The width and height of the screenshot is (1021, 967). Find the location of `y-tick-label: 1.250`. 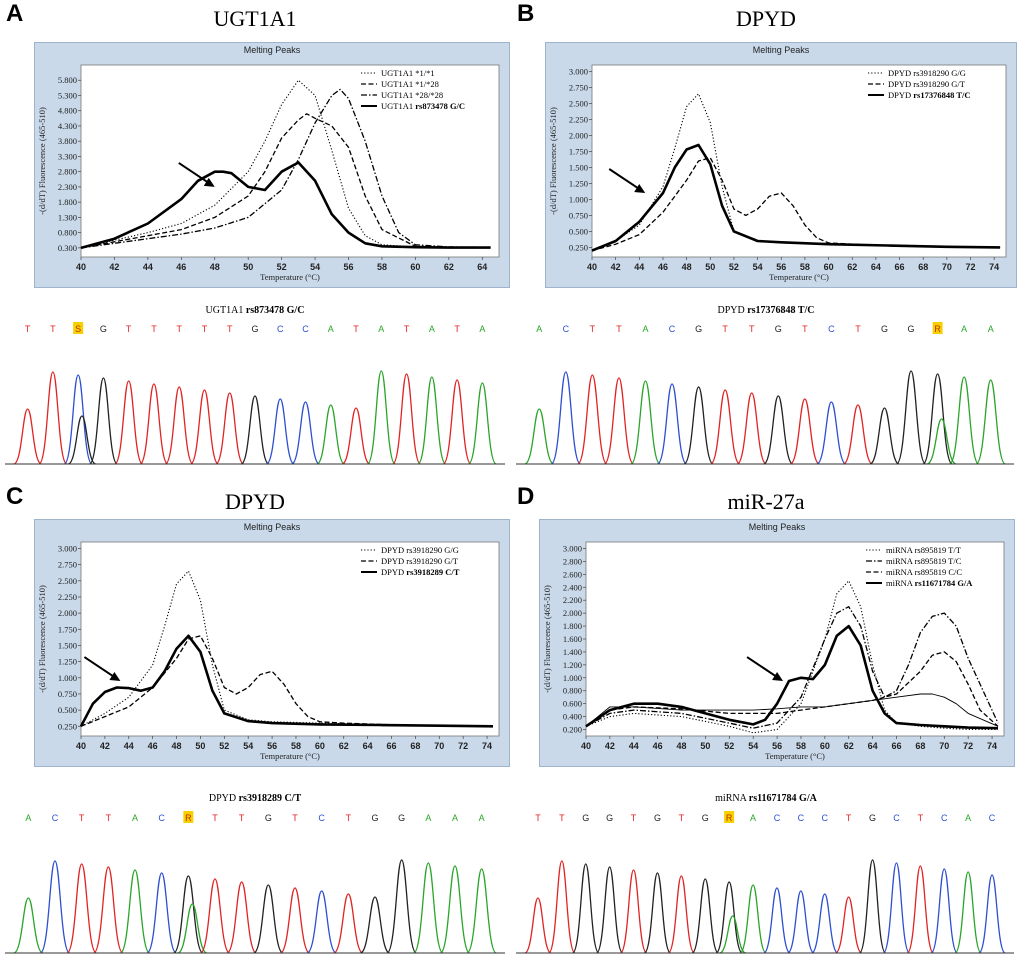

y-tick-label: 1.250 is located at coordinates (67, 662).